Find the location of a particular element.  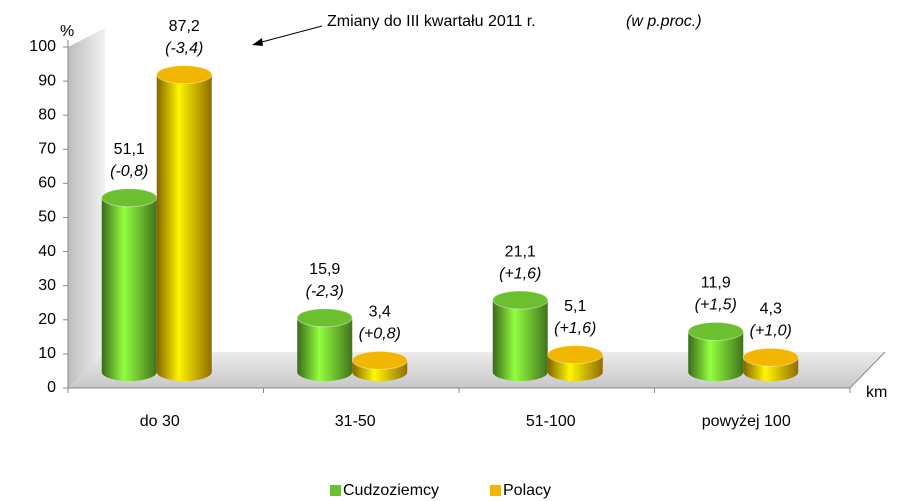

change-label: (+1,5) is located at coordinates (716, 305).